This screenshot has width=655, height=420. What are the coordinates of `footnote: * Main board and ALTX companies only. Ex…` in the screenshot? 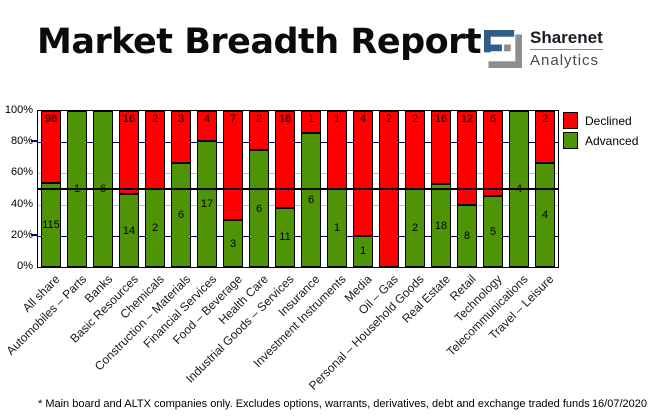 It's located at (314, 404).